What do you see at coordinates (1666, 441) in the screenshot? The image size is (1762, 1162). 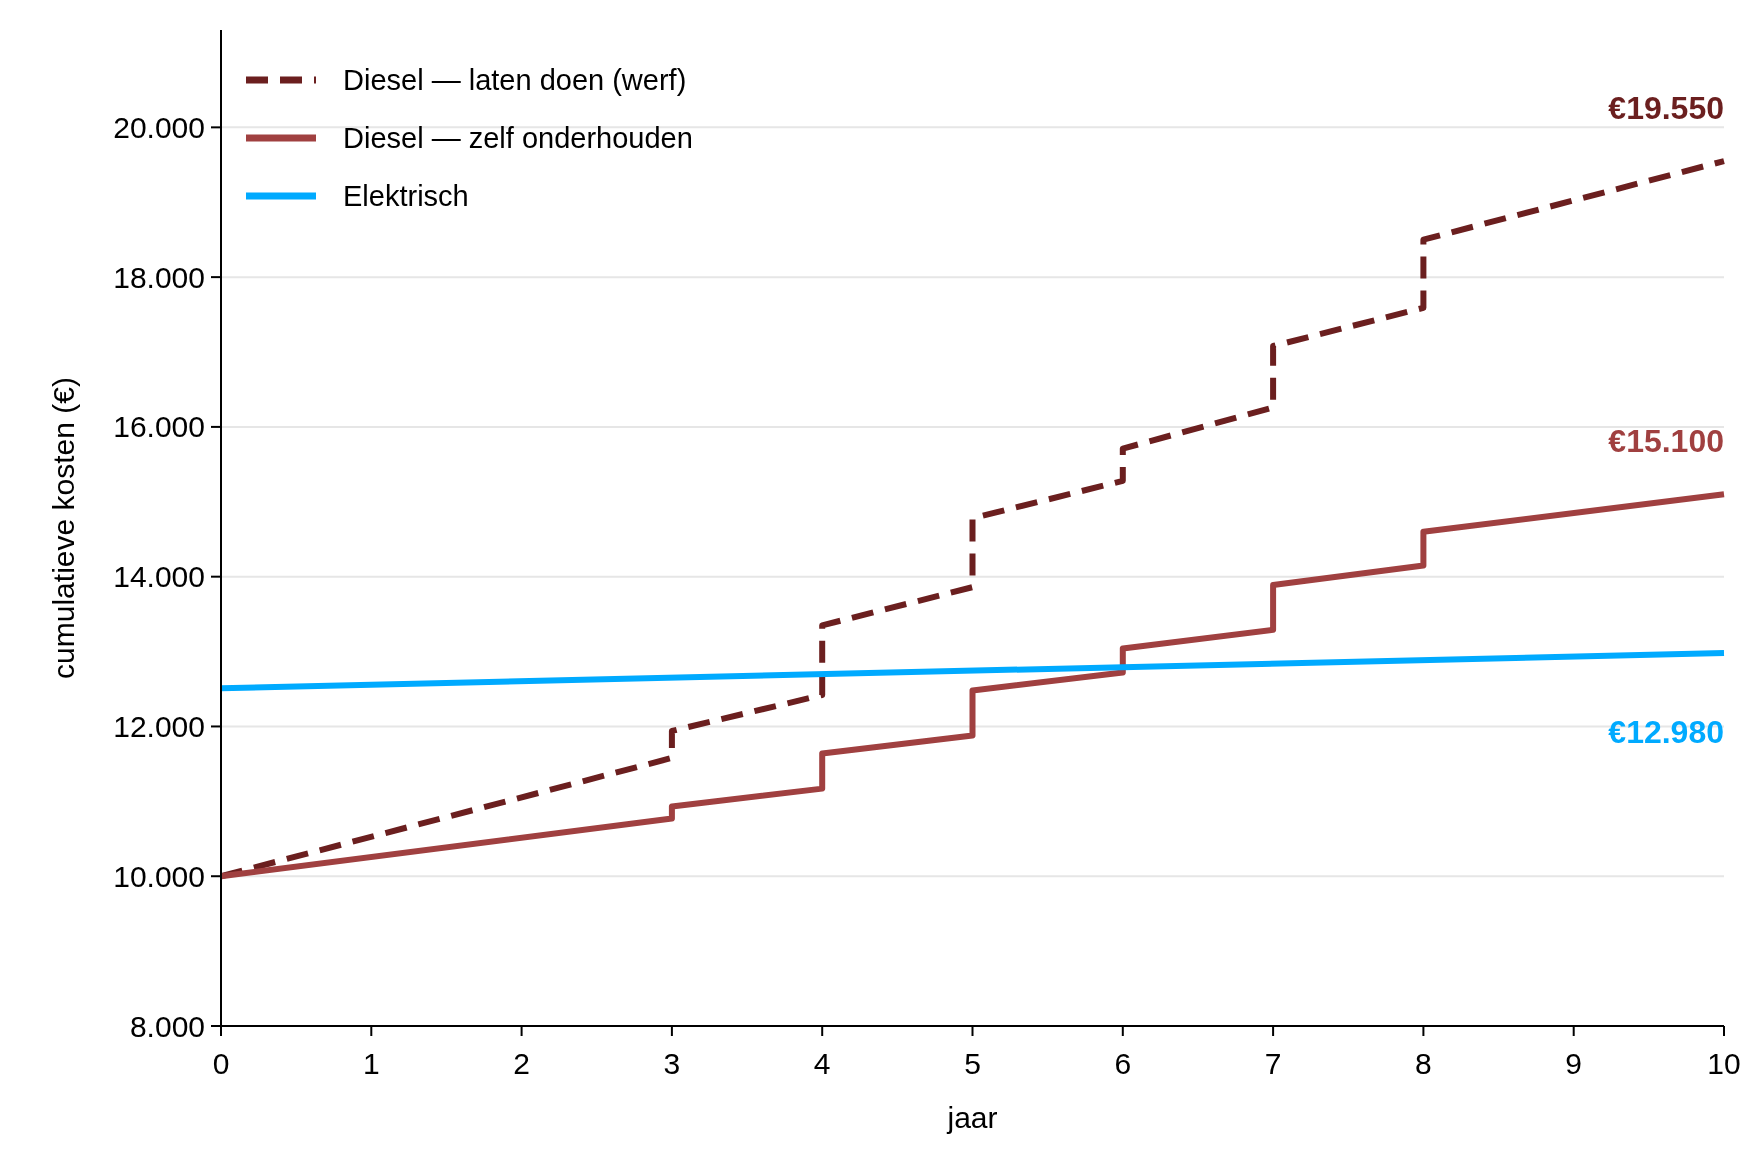 I see `annotation: €15.100` at bounding box center [1666, 441].